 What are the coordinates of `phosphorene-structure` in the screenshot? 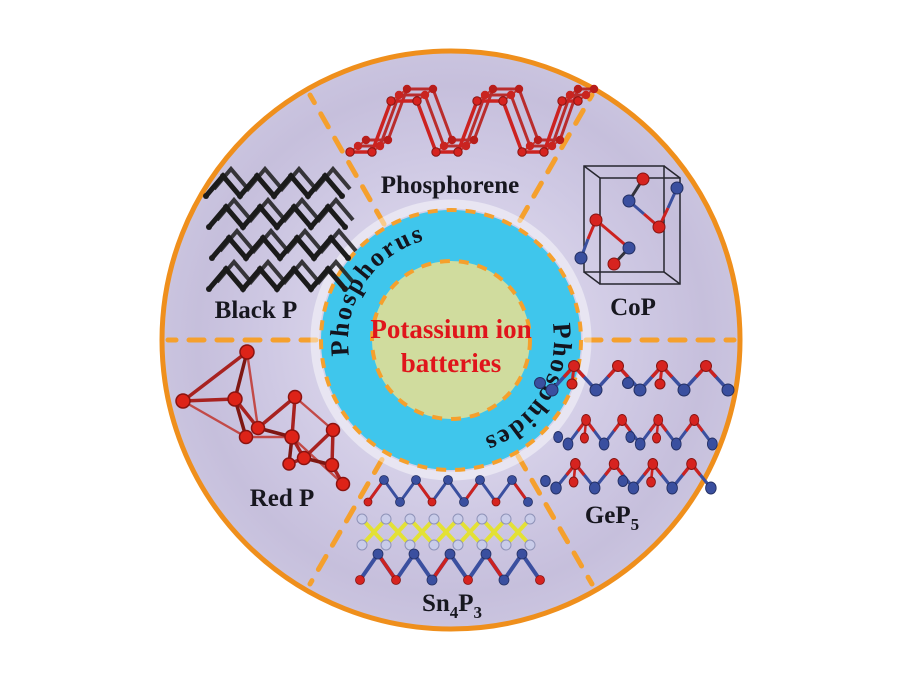 It's located at (472, 120).